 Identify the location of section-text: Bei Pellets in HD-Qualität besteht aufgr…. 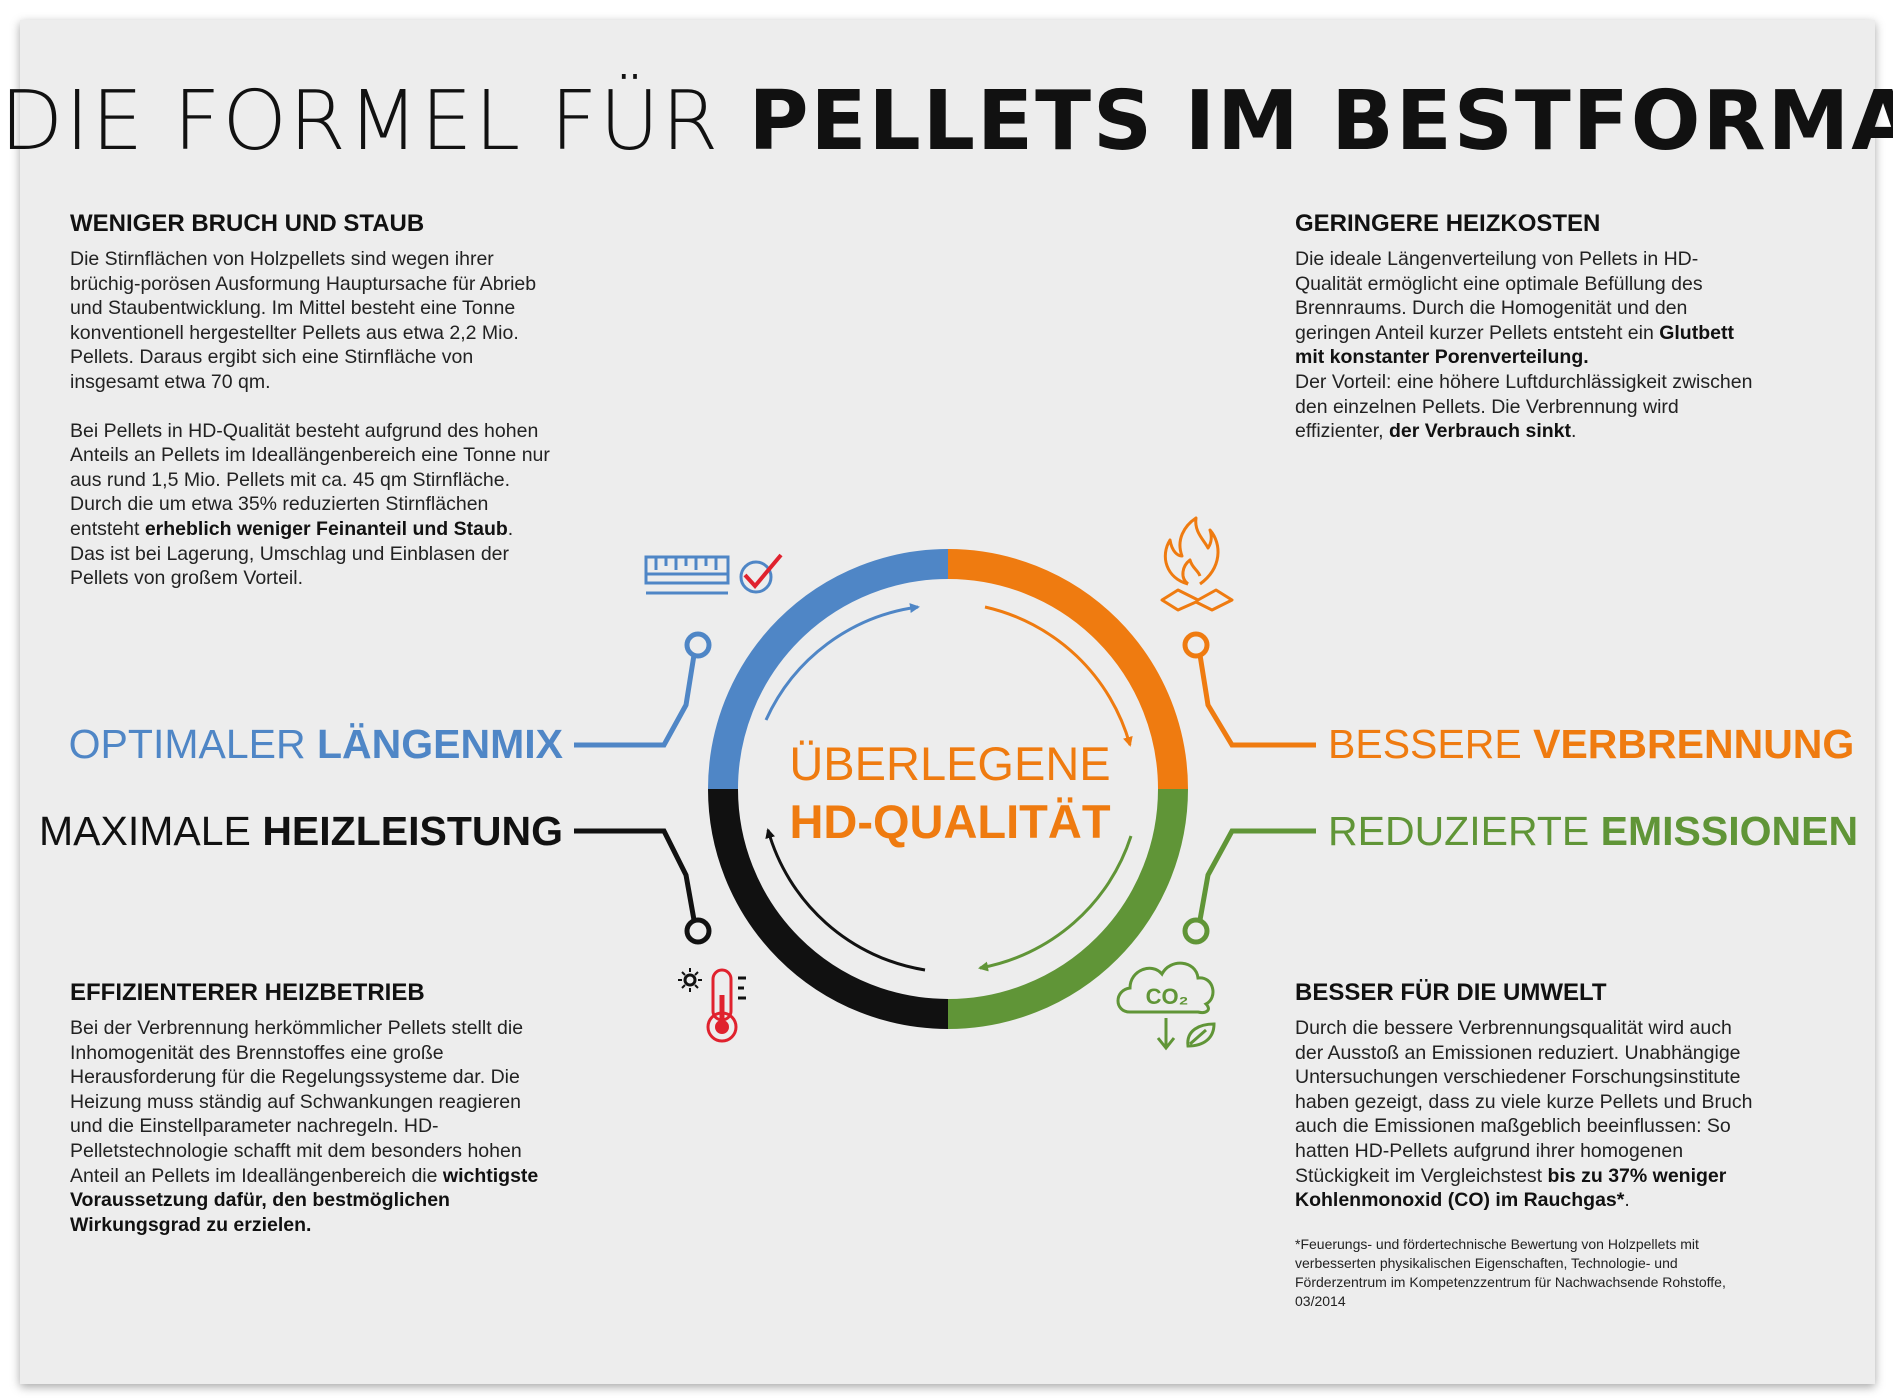
(310, 504).